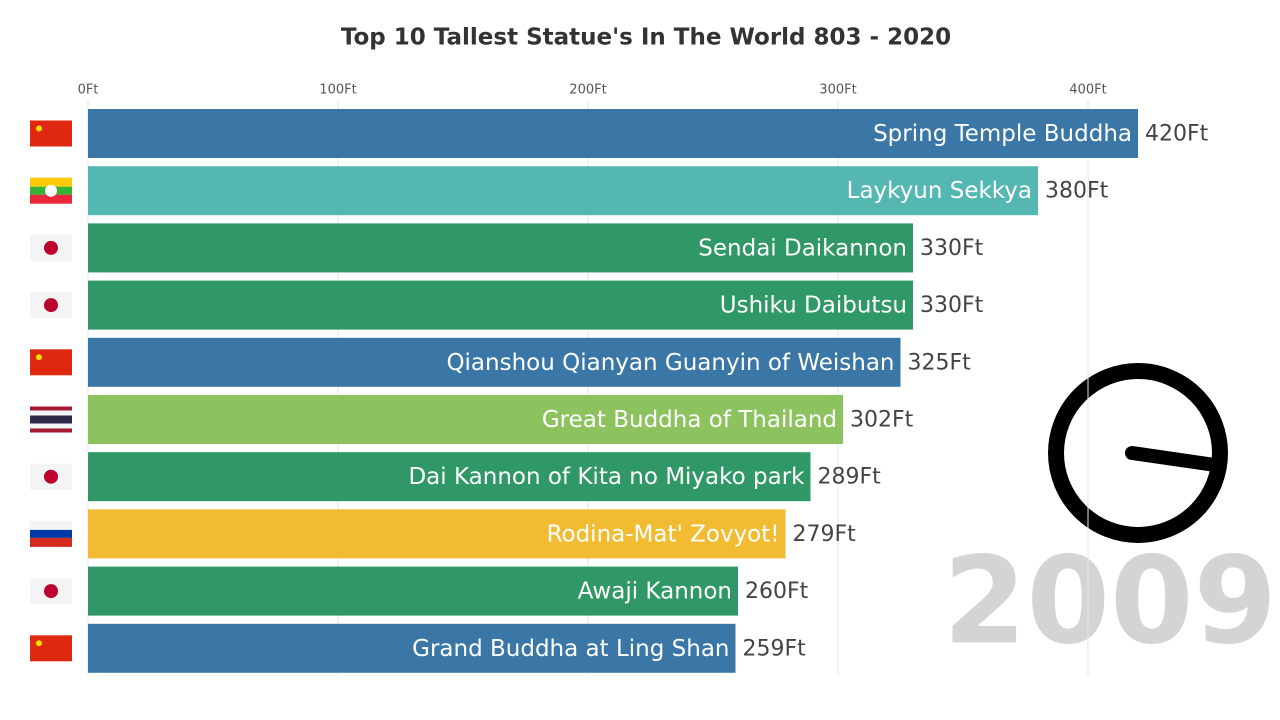 This screenshot has width=1280, height=720. I want to click on value-label: 420Ft, so click(1177, 134).